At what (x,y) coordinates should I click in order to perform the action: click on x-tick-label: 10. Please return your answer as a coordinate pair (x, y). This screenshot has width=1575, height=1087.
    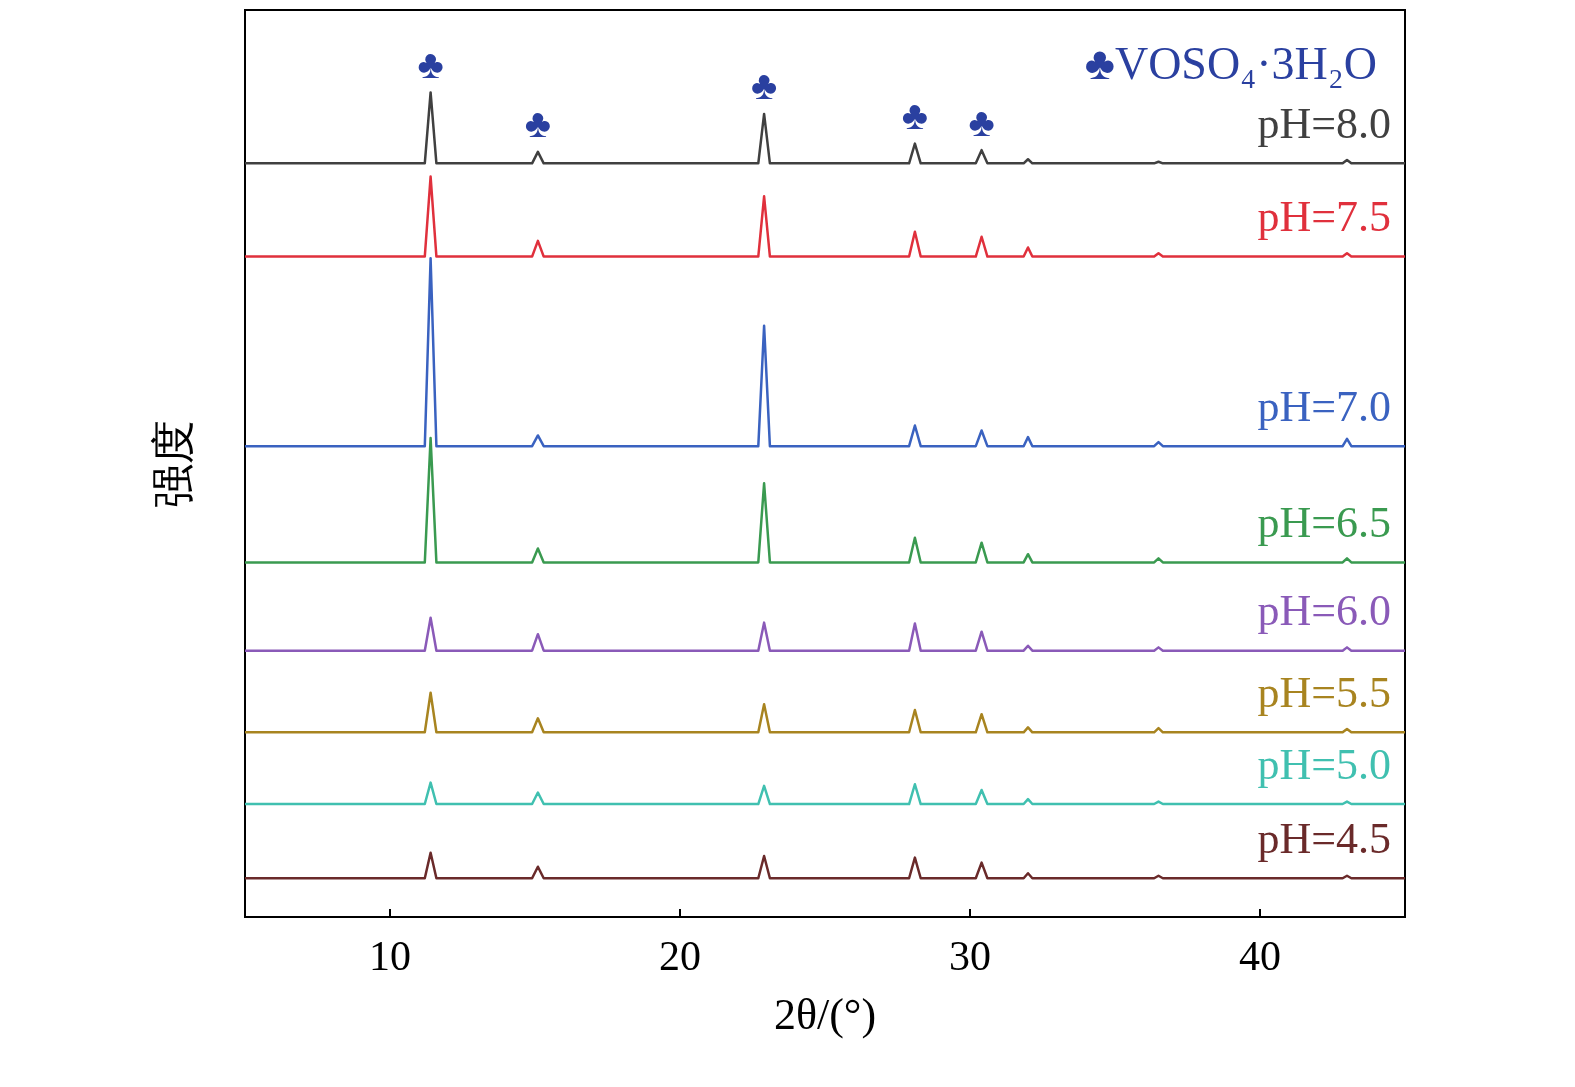
    Looking at the image, I should click on (390, 956).